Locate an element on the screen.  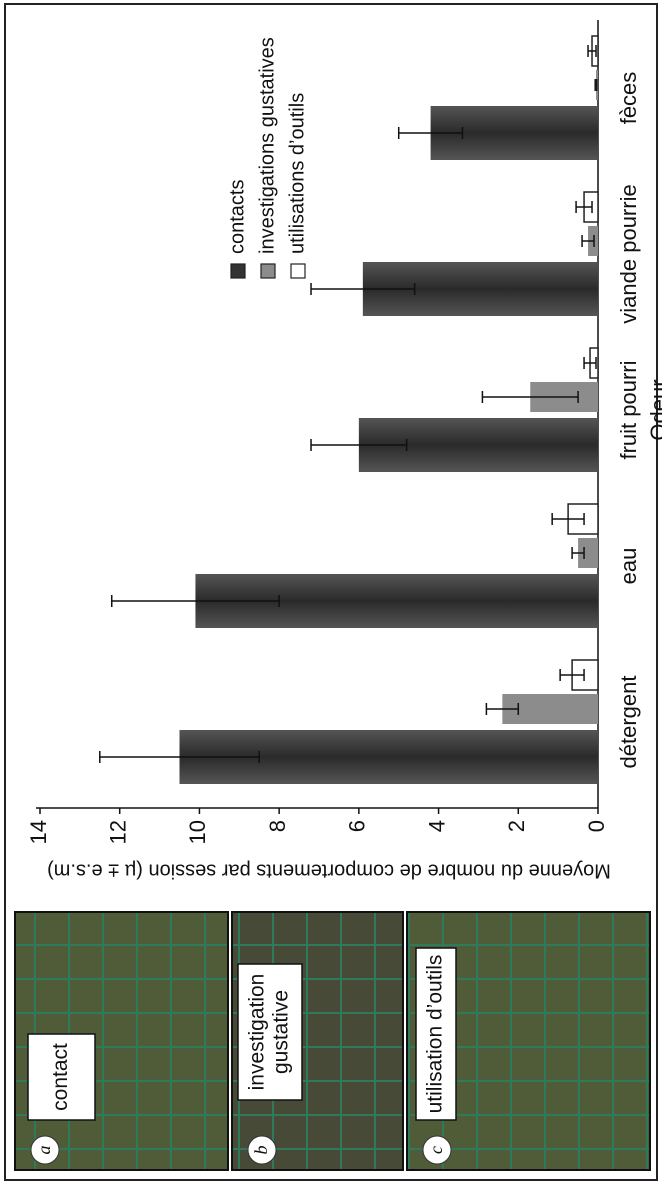
y-tick-label: 6 is located at coordinates (357, 826).